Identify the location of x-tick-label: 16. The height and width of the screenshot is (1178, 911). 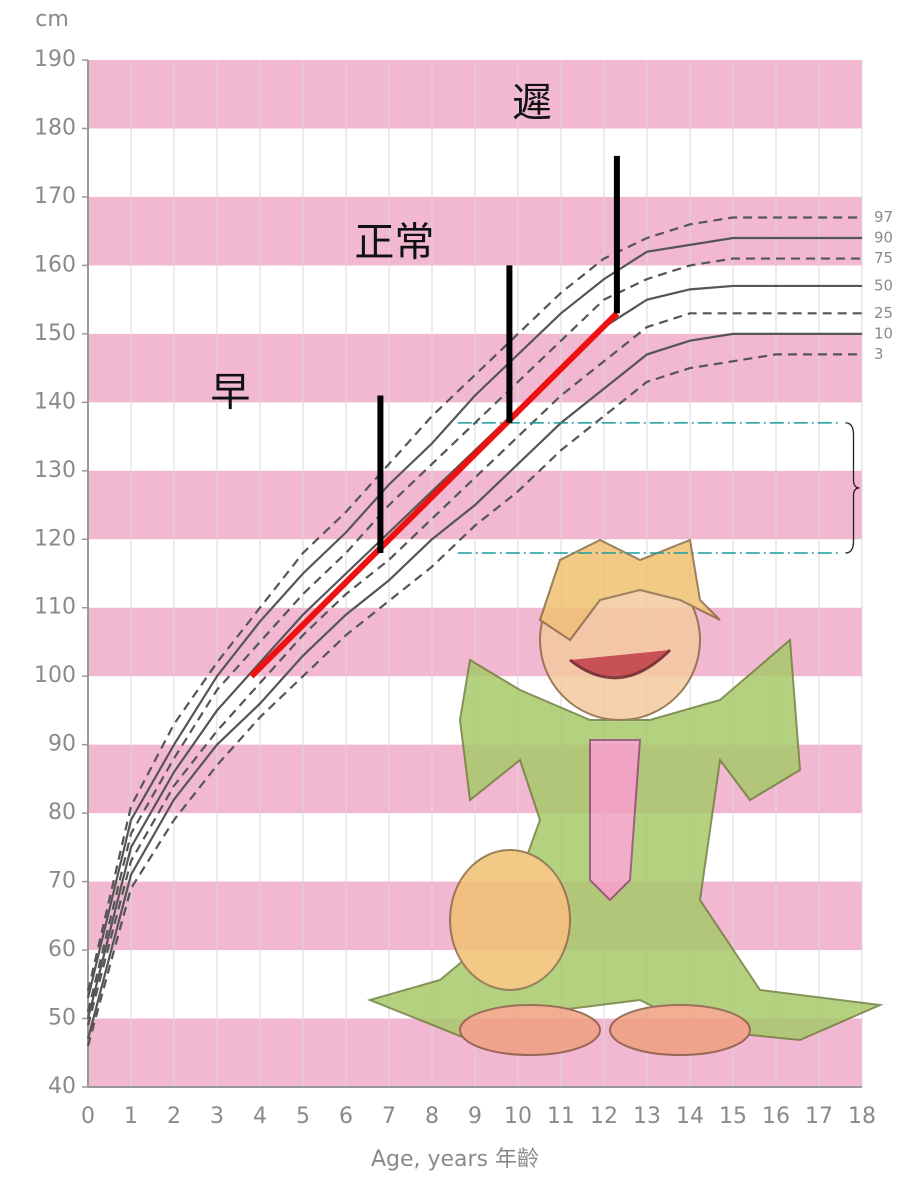
(776, 1116).